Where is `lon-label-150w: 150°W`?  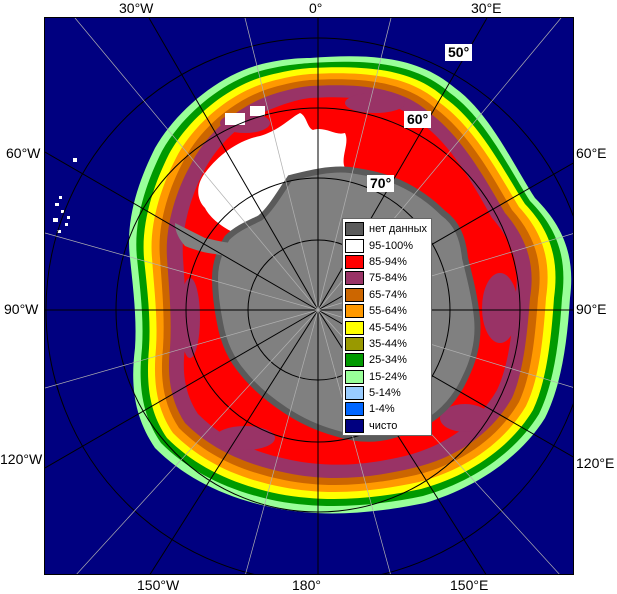
lon-label-150w: 150°W is located at coordinates (158, 585).